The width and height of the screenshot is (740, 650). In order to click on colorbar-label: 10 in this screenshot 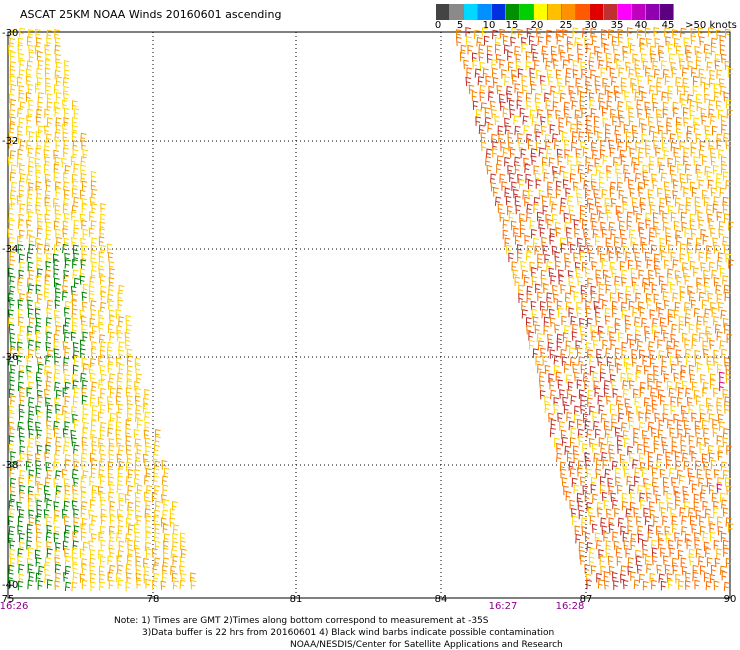, I will do `click(489, 25)`.